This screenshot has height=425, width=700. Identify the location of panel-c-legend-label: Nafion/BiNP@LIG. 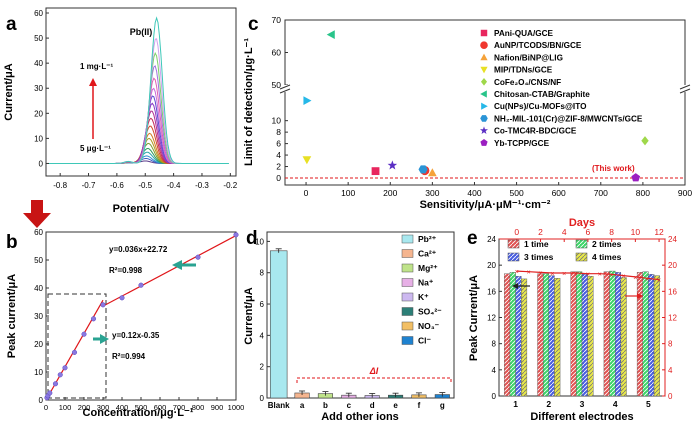
(528, 57).